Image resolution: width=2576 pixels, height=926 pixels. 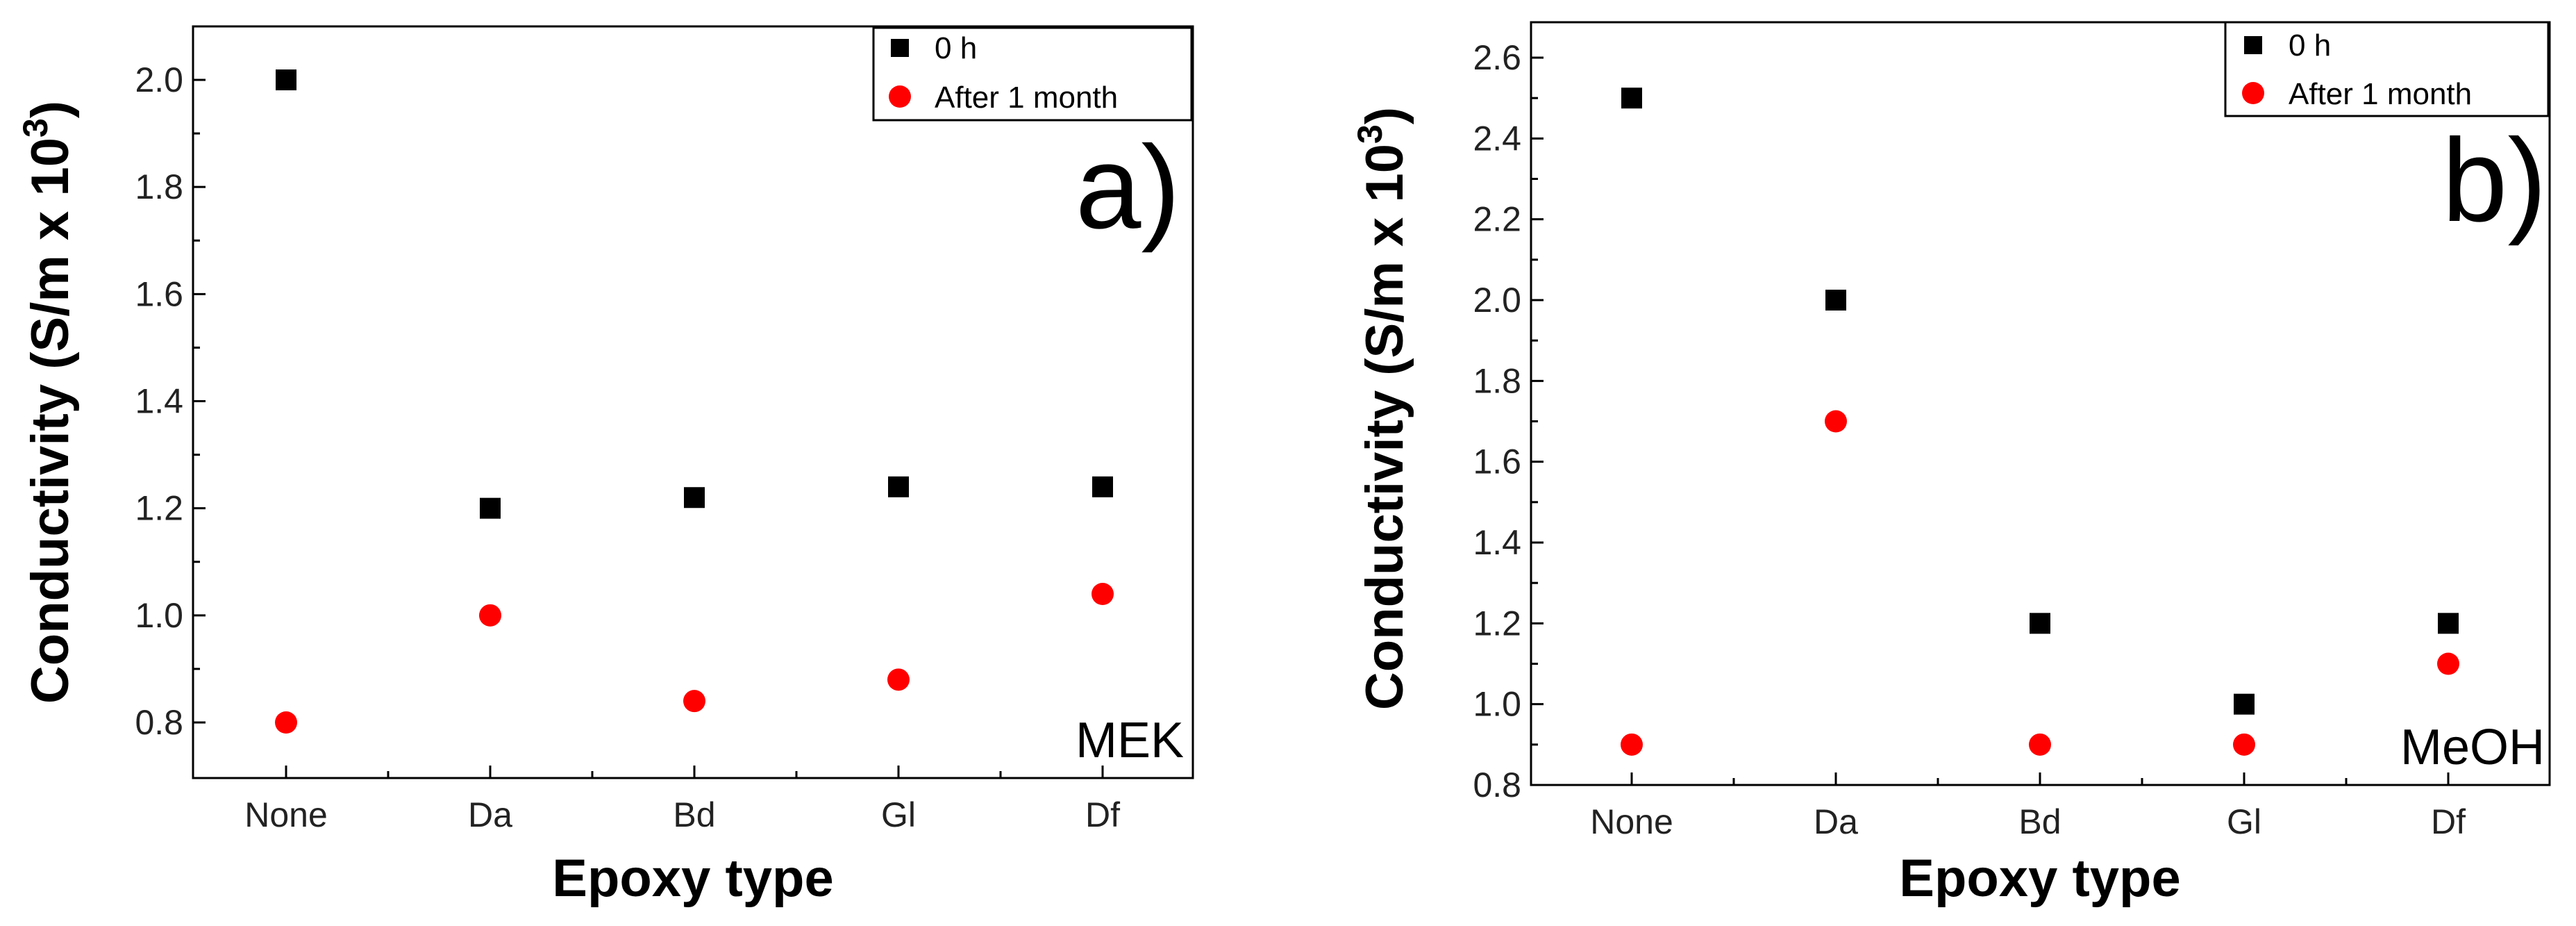 I want to click on y-axis: 0.8 1.0 1.2 1.4 1.6 1.8 2.0 2.2 2.4 2.6, so click(x=1508, y=421).